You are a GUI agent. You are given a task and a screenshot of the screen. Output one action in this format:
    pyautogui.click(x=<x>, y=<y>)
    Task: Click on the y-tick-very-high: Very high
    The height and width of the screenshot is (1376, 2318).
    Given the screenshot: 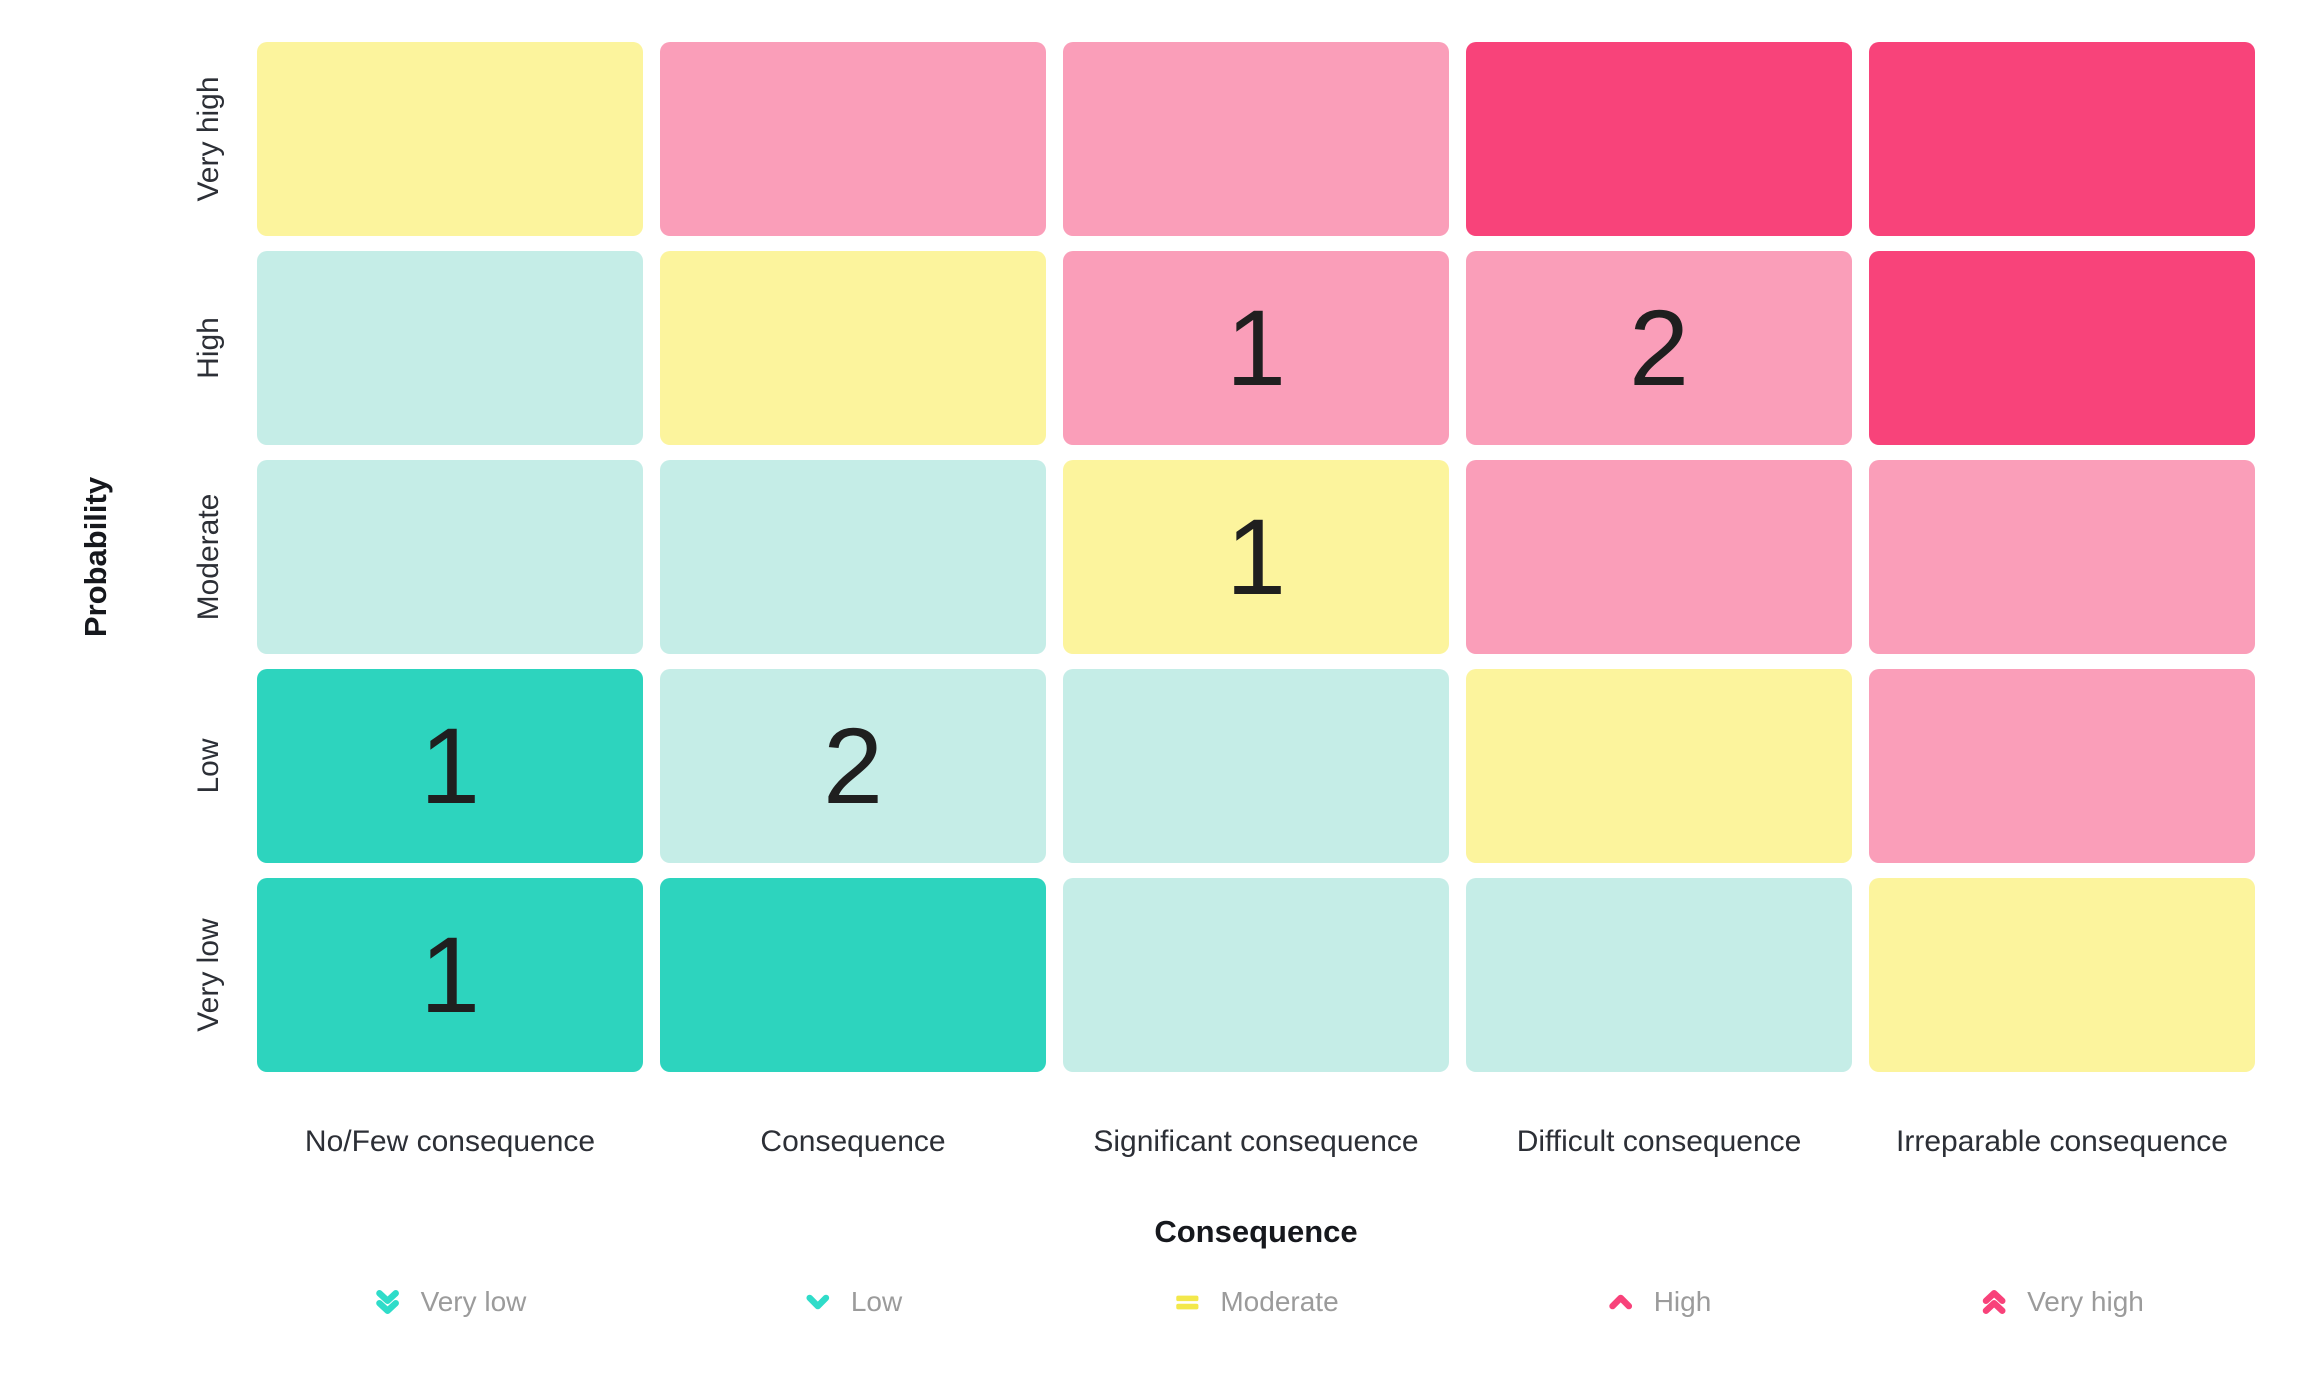 What is the action you would take?
    pyautogui.click(x=208, y=139)
    